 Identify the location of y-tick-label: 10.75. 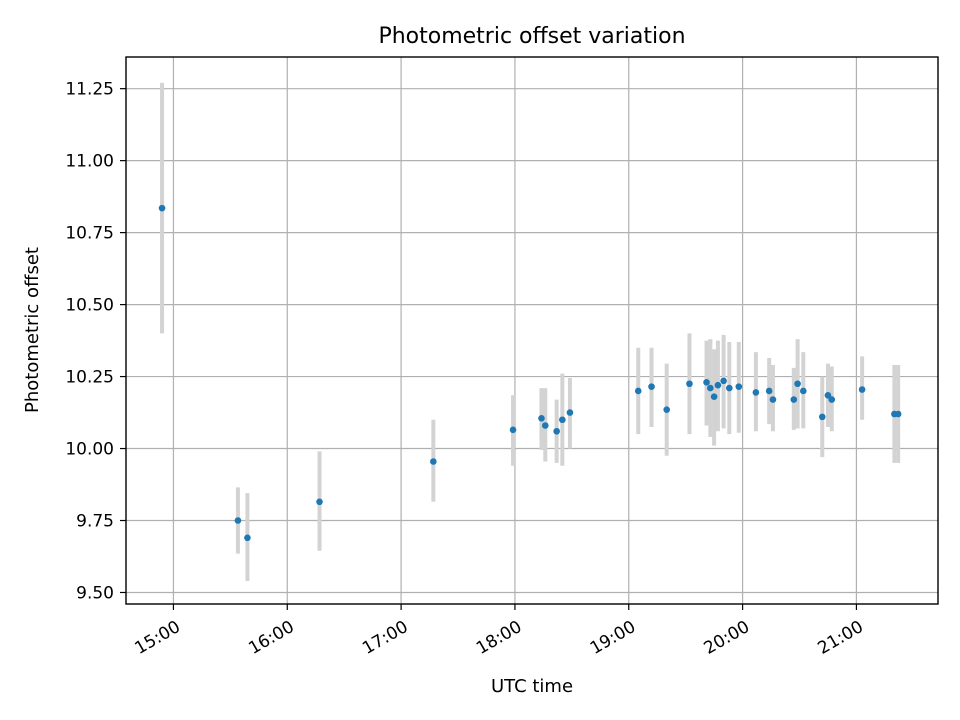
(89, 234).